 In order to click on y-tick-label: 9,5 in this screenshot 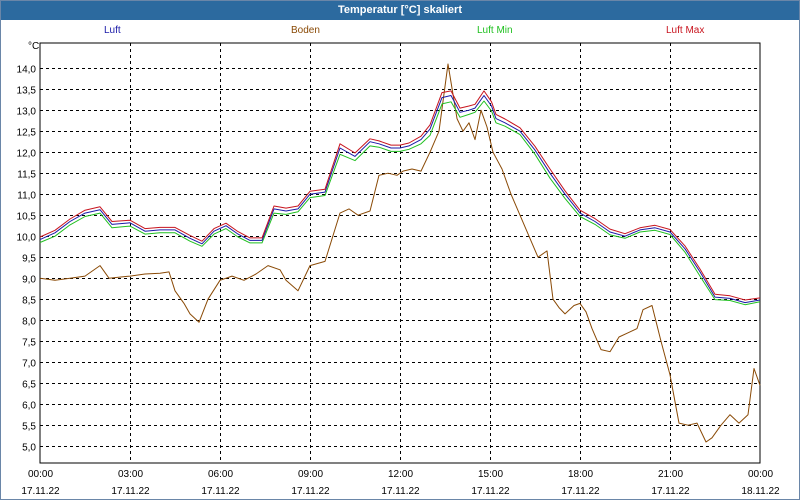, I will do `click(29, 259)`.